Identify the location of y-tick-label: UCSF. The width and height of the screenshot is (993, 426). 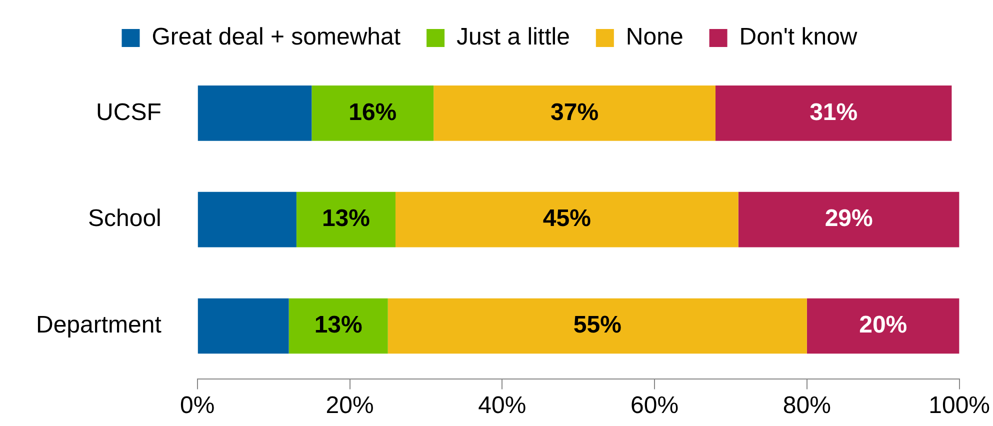
(129, 112).